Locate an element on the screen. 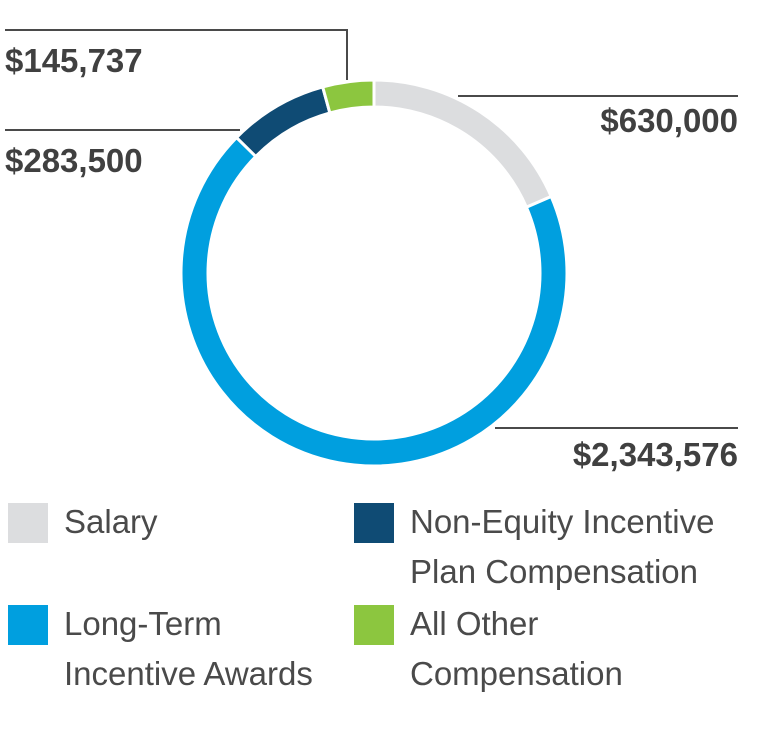 The width and height of the screenshot is (762, 732). legend-item-ltia: Long-Term Incentive Awards is located at coordinates (160, 649).